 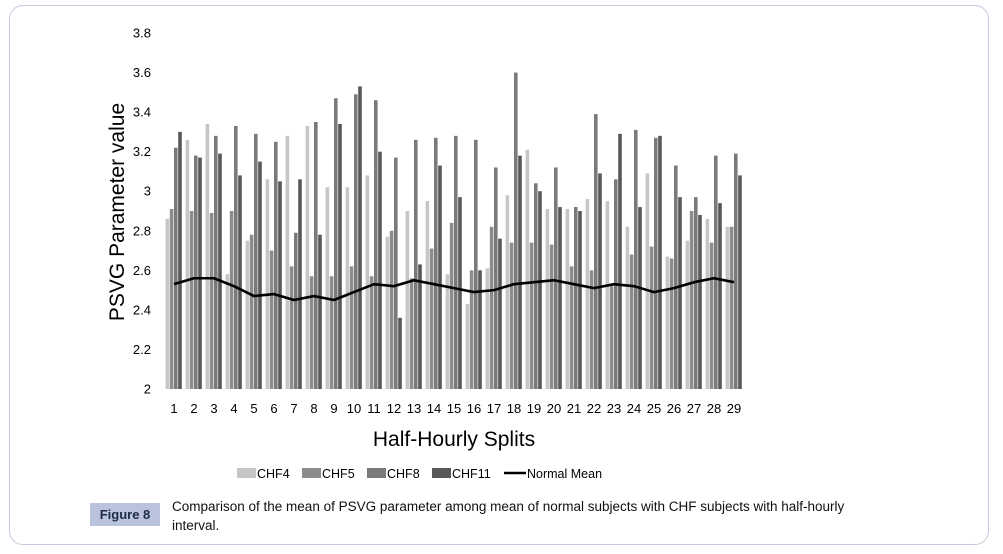 I want to click on y-tick-labels: 2 2.2 2.4 2.6 2.8 3 3.2 3.4 3.6 3.8, so click(x=142, y=211).